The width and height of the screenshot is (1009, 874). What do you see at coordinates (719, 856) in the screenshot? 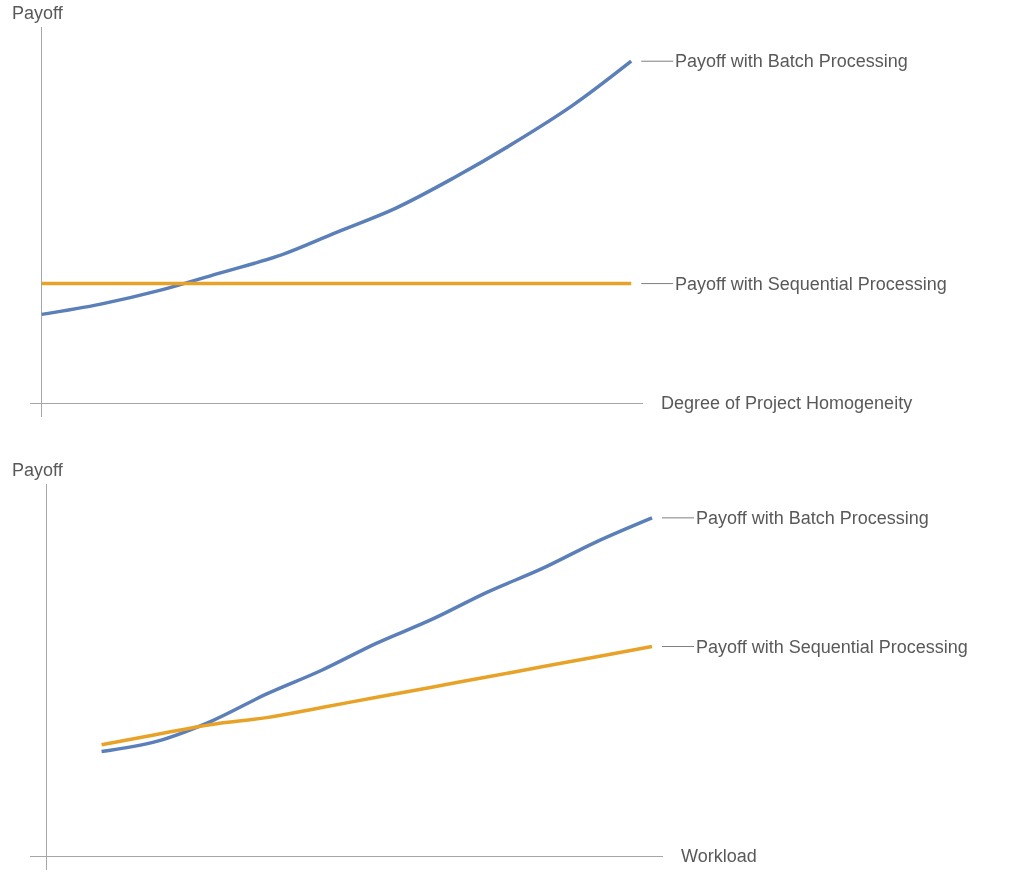
I see `x-axis-title: Workload` at bounding box center [719, 856].